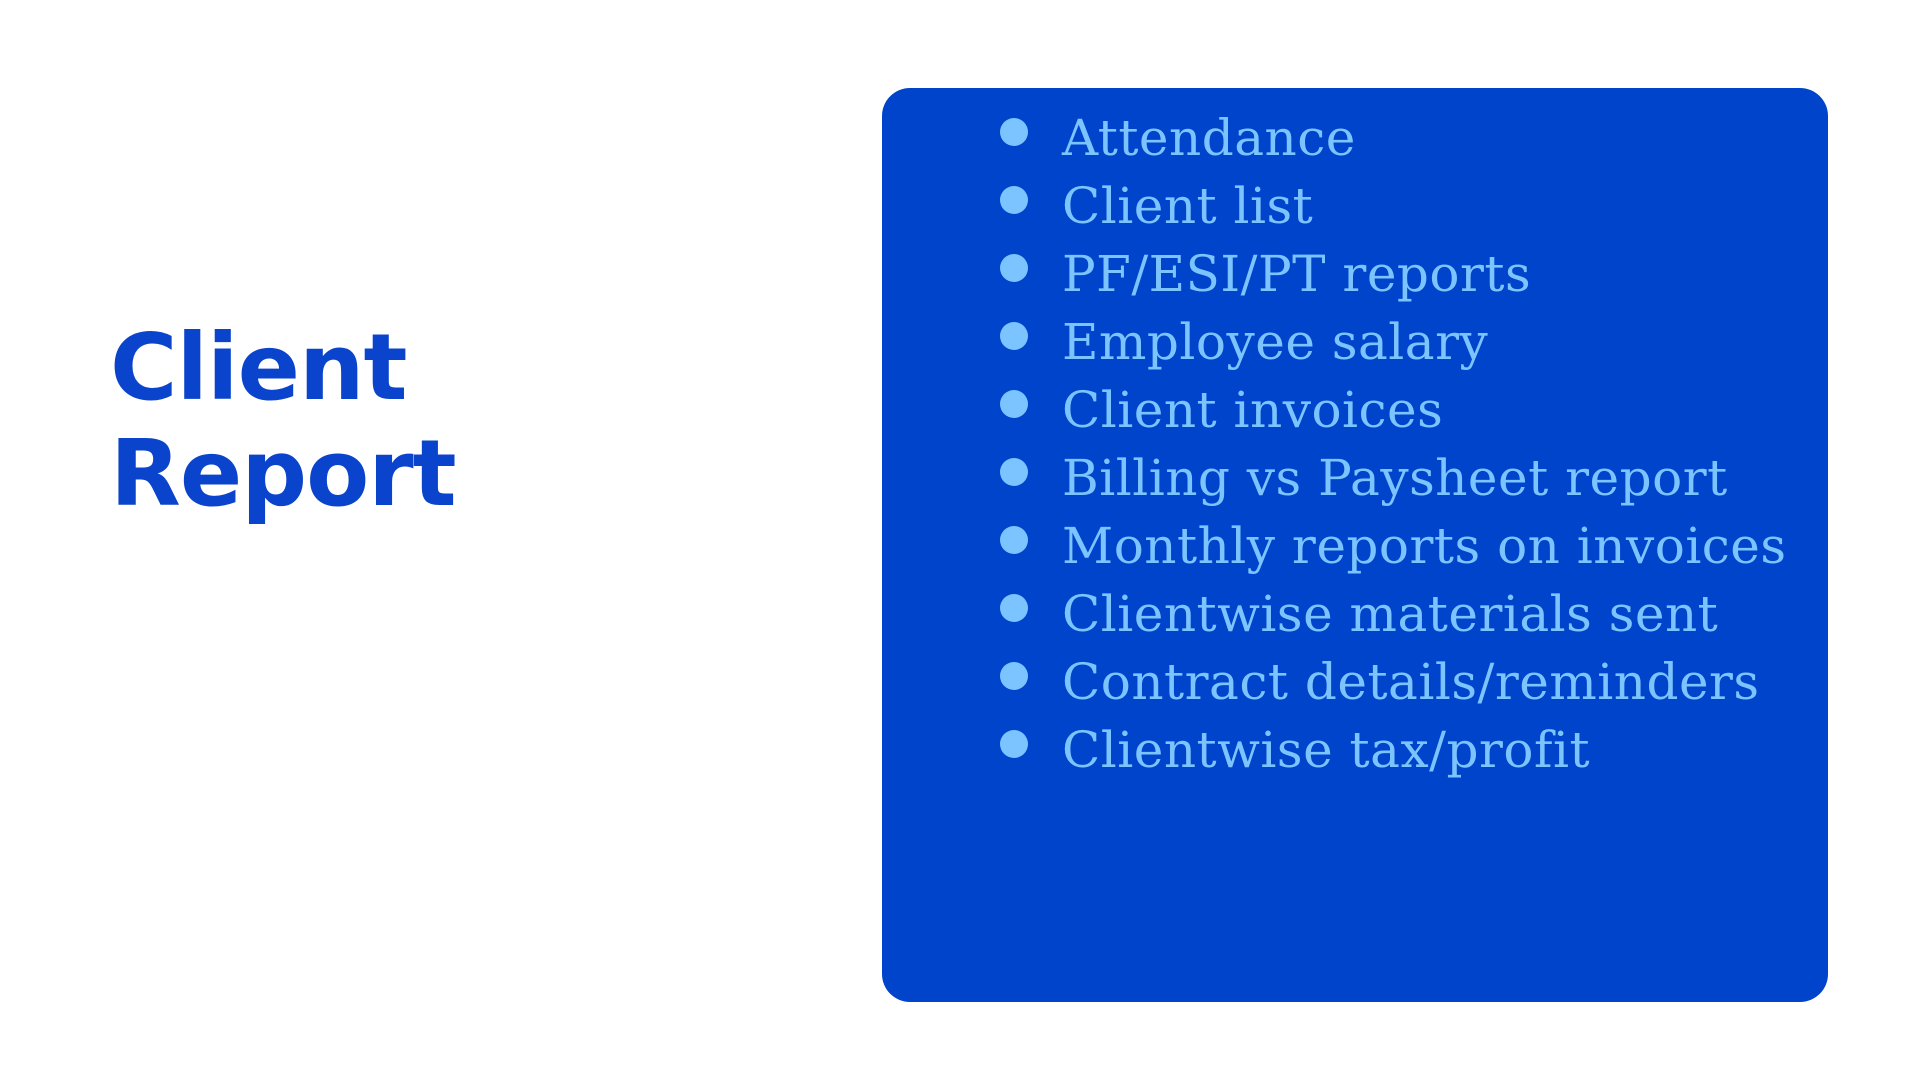 This screenshot has height=1080, width=1920. What do you see at coordinates (258, 367) in the screenshot?
I see `page-title-line-1: Client` at bounding box center [258, 367].